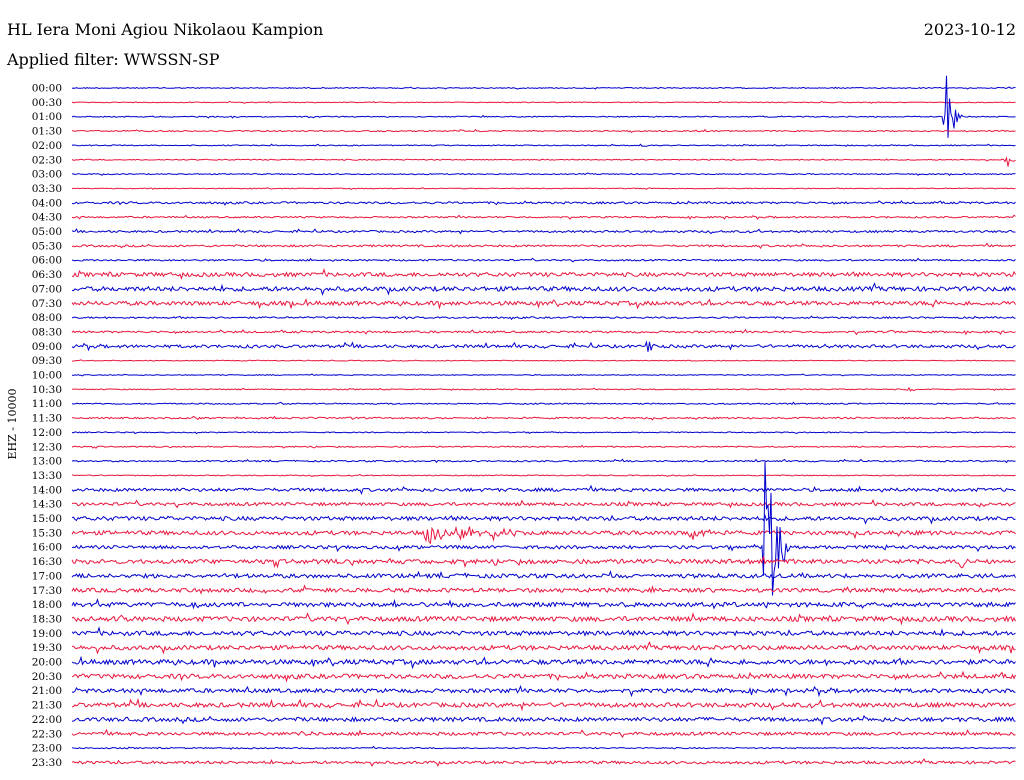 The image size is (1024, 780). I want to click on time-tick-label: 23:30, so click(47, 763).